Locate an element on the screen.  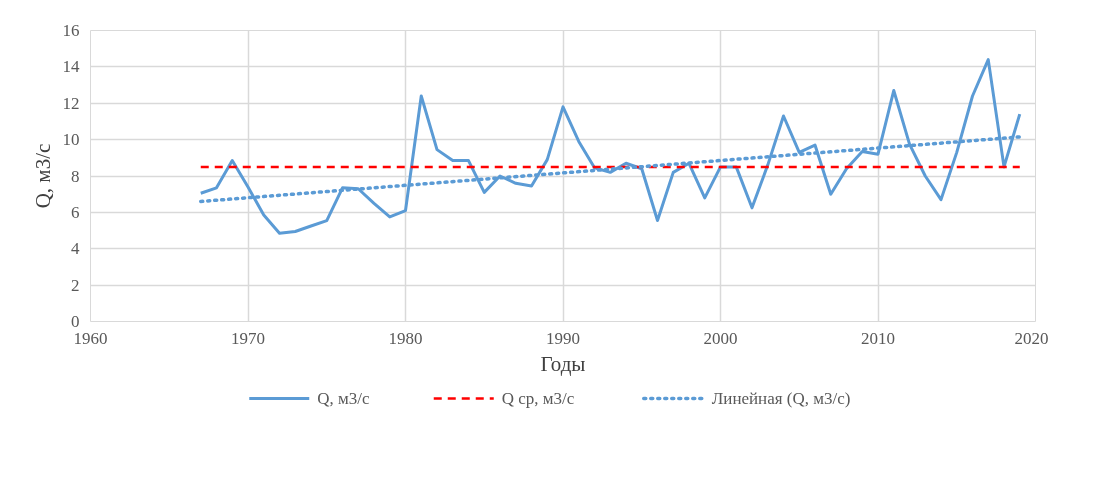
x-tick-label: 2010 is located at coordinates (878, 338).